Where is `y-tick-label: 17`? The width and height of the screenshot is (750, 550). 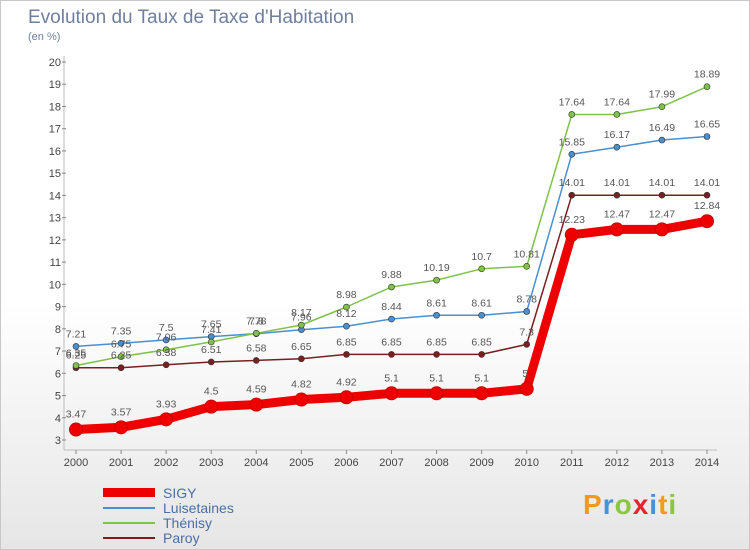
y-tick-label: 17 is located at coordinates (55, 130).